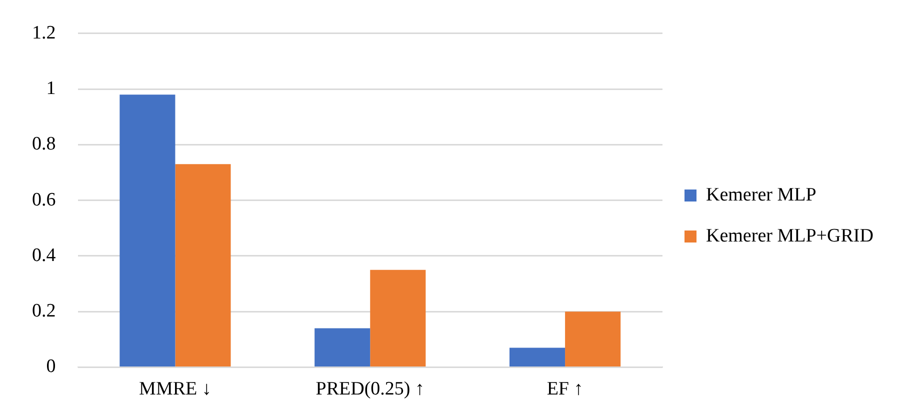 The height and width of the screenshot is (410, 900). What do you see at coordinates (44, 33) in the screenshot?
I see `y-tick-label: 1.2` at bounding box center [44, 33].